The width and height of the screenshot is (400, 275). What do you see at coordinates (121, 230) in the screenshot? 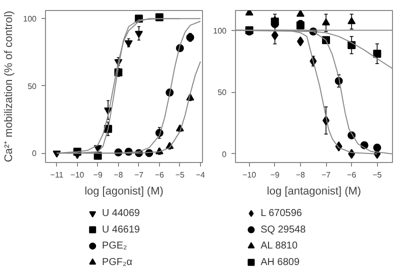
I see `legend-label: U 46619` at bounding box center [121, 230].